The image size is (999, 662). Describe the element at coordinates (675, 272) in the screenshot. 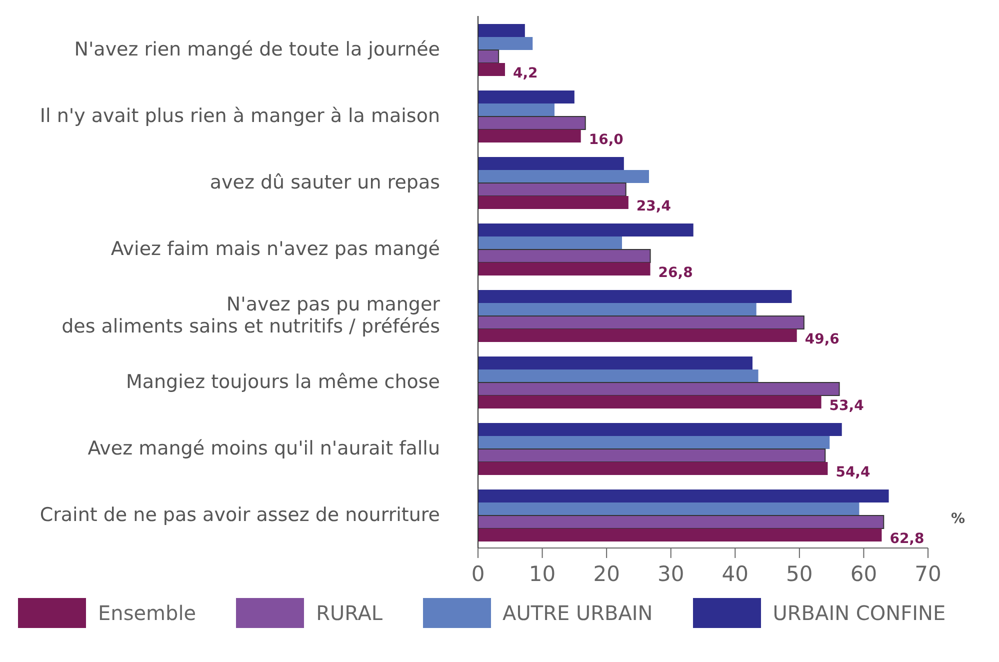

I see `data-label: 26,8` at that location.